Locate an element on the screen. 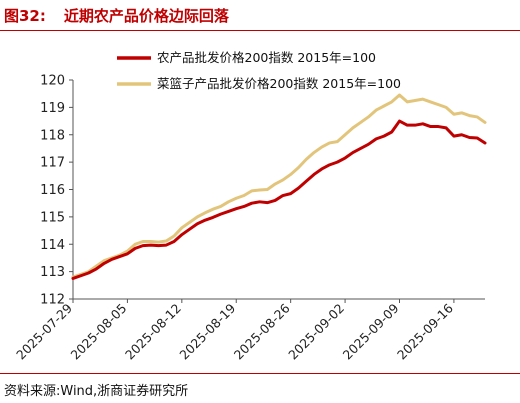 The height and width of the screenshot is (403, 520). y-tick-label: 112 is located at coordinates (52, 300).